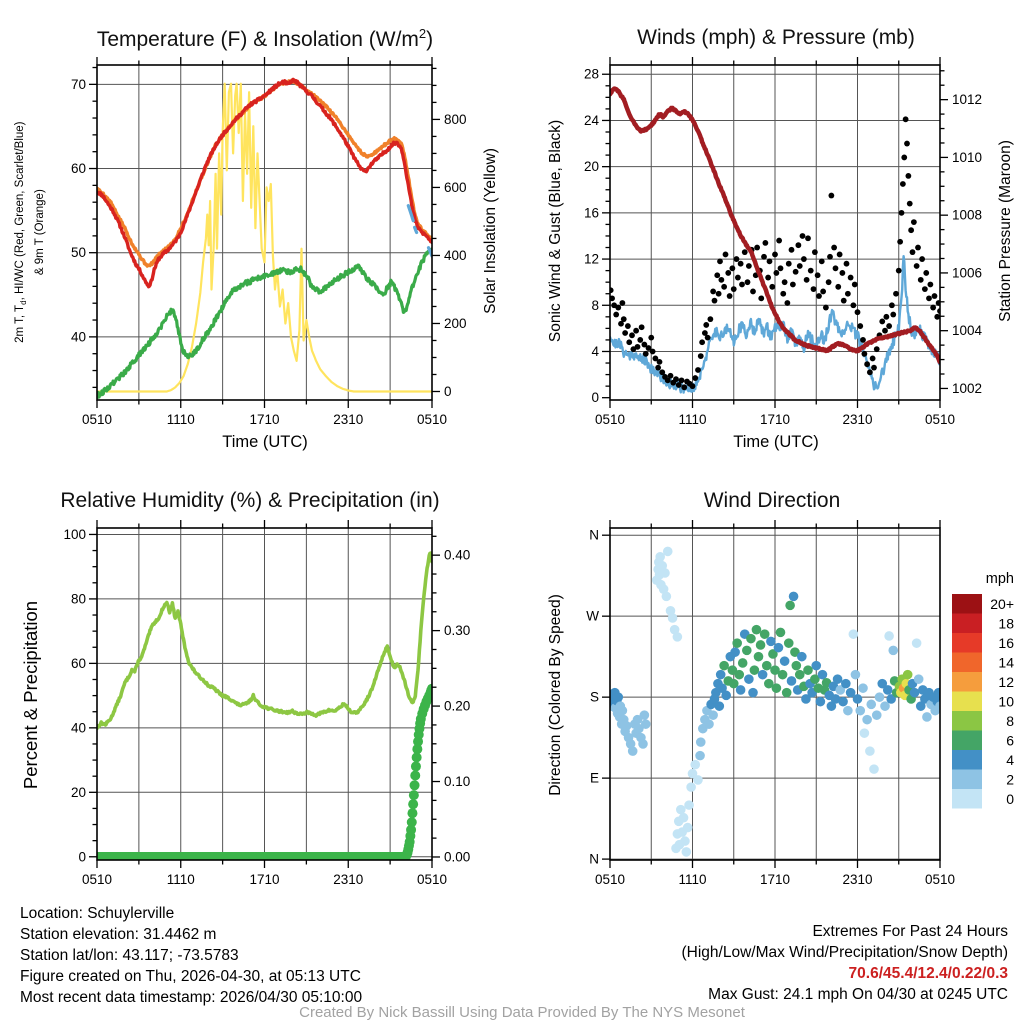 This screenshot has height=1024, width=1024. What do you see at coordinates (129, 955) in the screenshot?
I see `latlon-line: Station lat/lon: 43.117; -73.5783` at bounding box center [129, 955].